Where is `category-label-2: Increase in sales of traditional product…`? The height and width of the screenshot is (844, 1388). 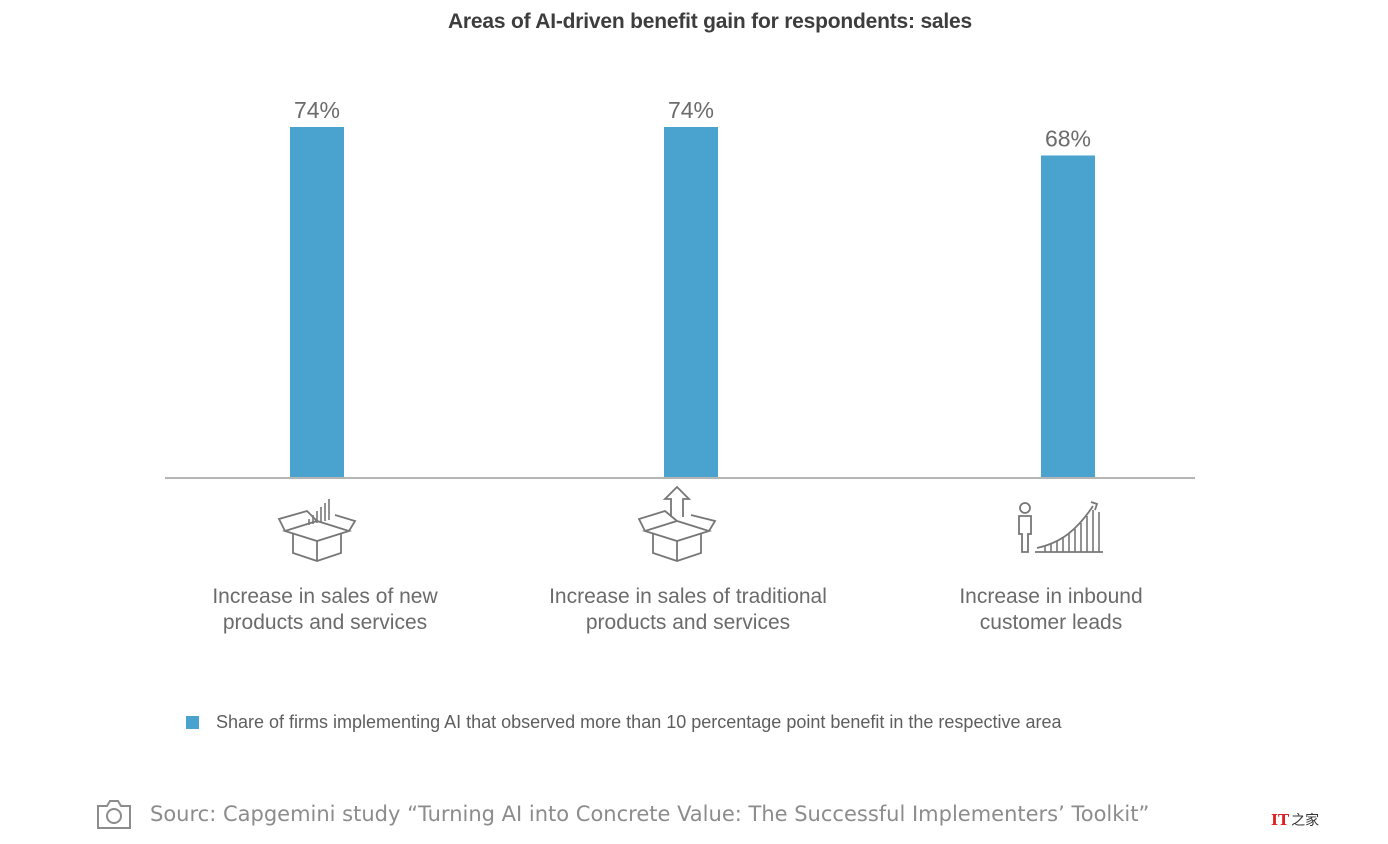
category-label-2: Increase in sales of traditional product… is located at coordinates (688, 609).